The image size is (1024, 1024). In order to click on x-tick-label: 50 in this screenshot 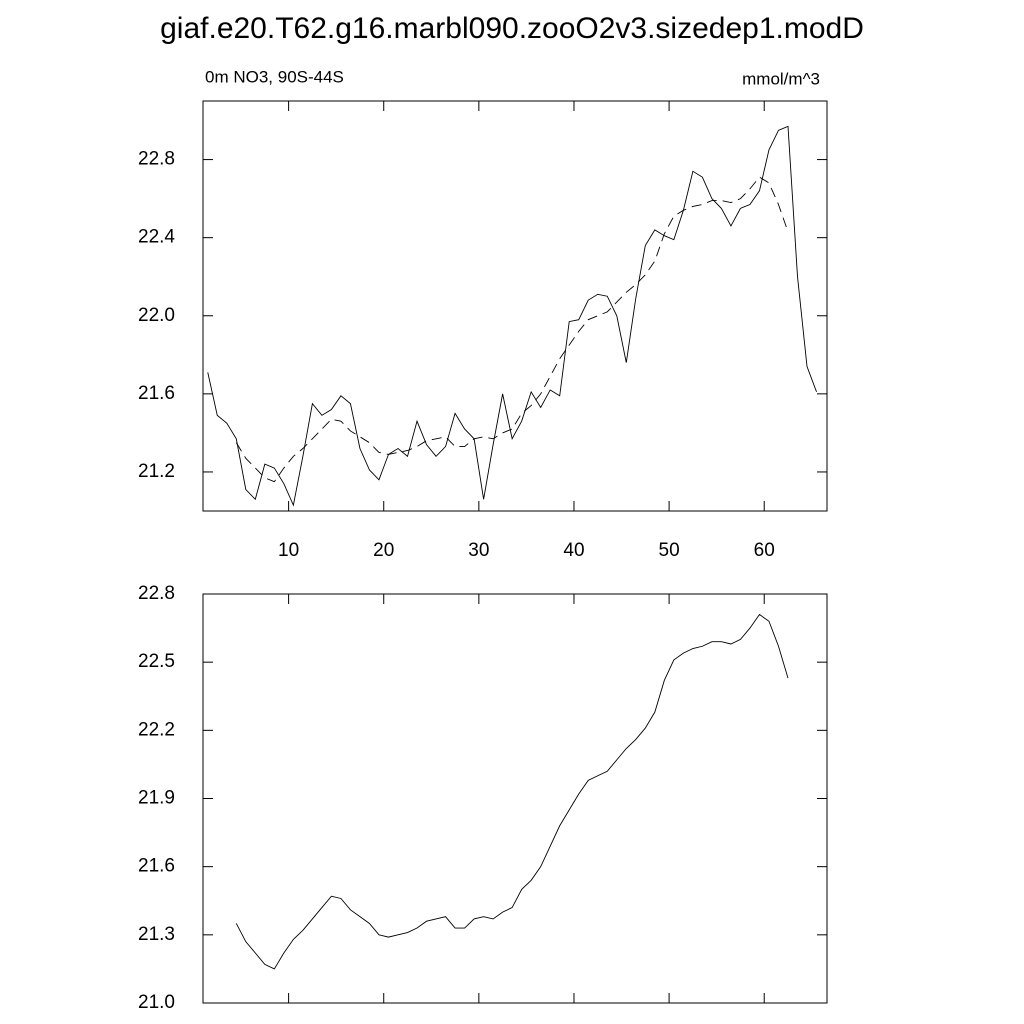, I will do `click(669, 550)`.